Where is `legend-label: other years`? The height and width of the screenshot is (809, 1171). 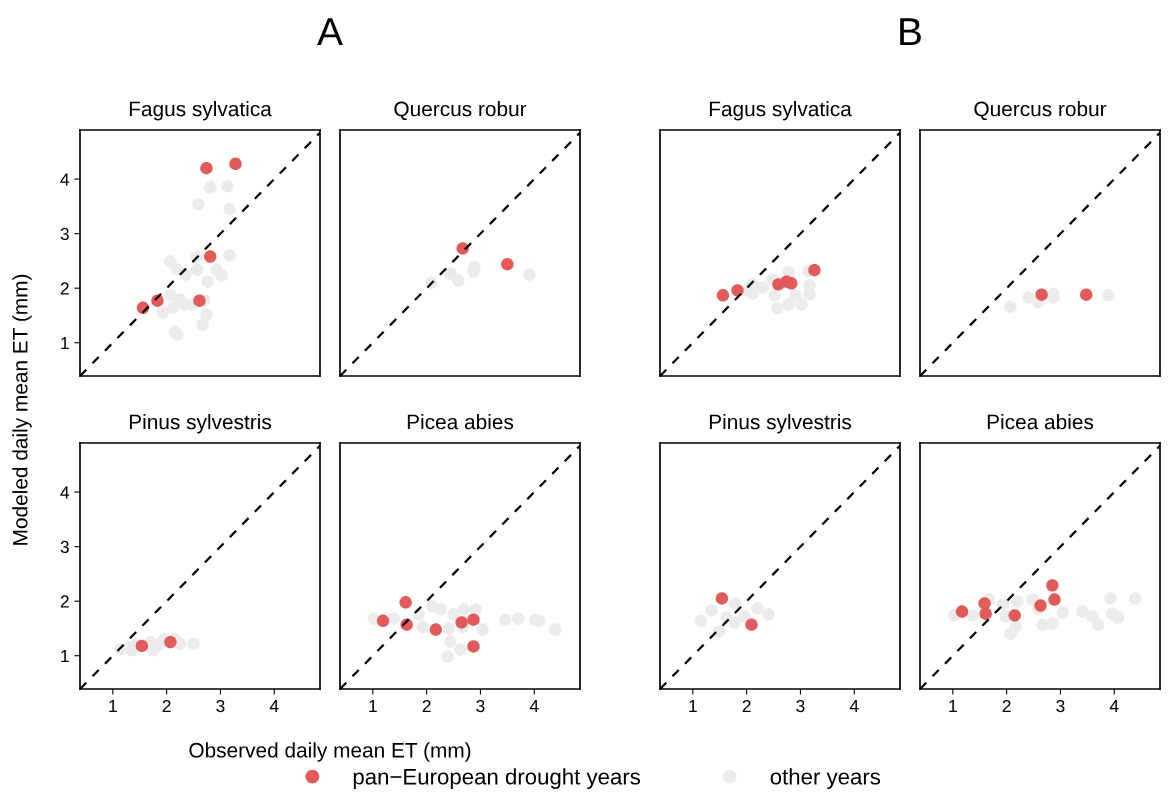 legend-label: other years is located at coordinates (825, 778).